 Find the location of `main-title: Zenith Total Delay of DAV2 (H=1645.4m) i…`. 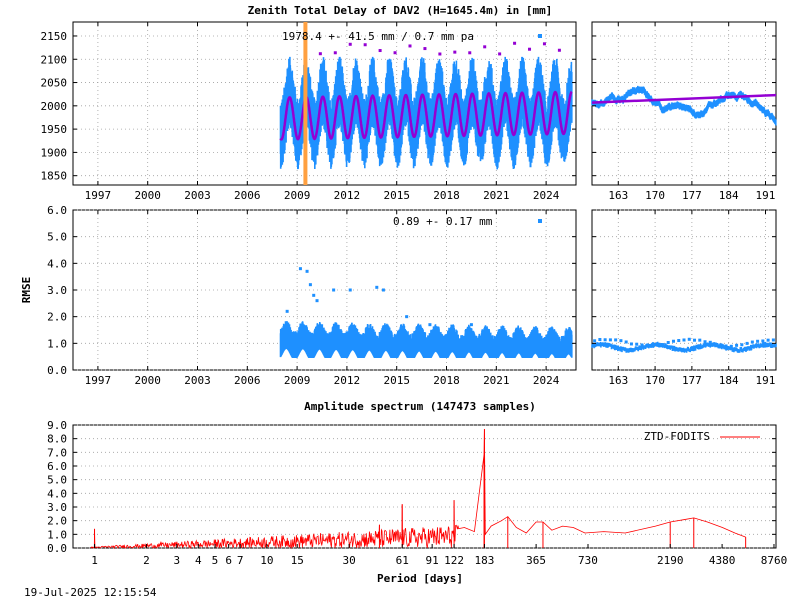

main-title: Zenith Total Delay of DAV2 (H=1645.4m) i… is located at coordinates (400, 10).